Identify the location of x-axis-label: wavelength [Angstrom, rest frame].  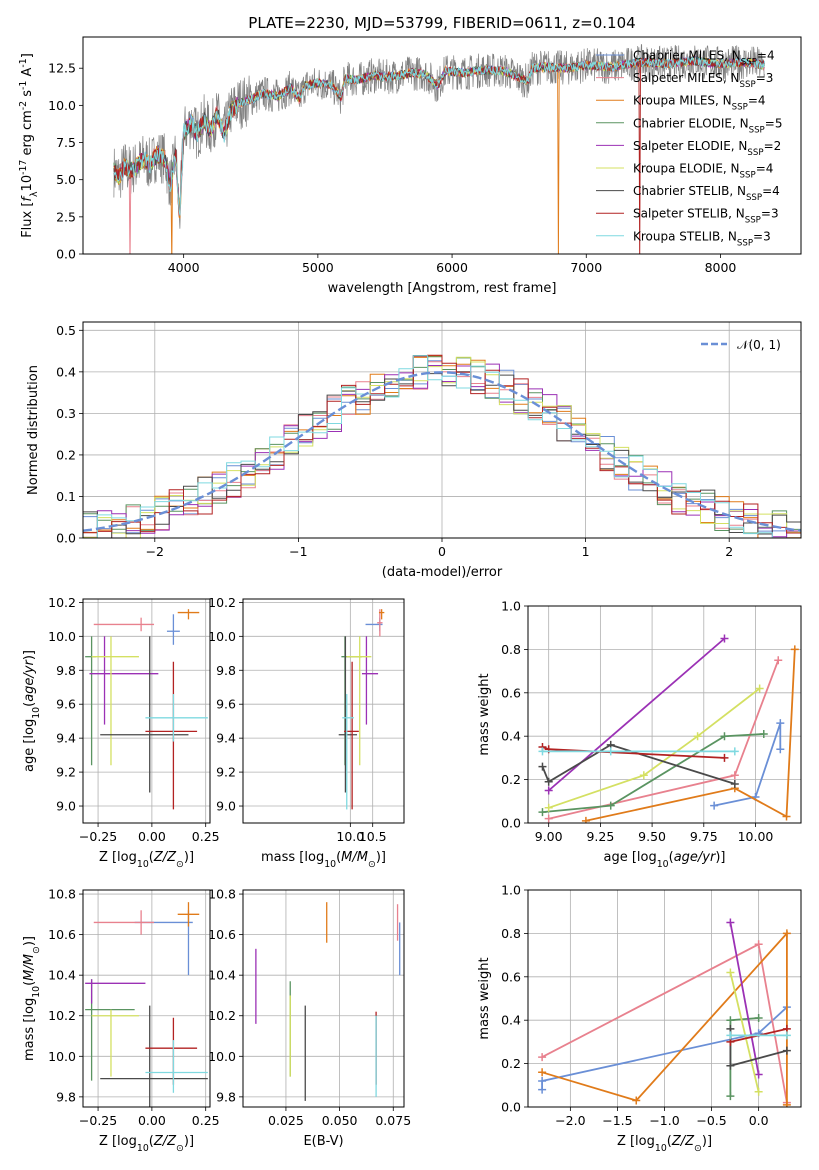
(442, 288).